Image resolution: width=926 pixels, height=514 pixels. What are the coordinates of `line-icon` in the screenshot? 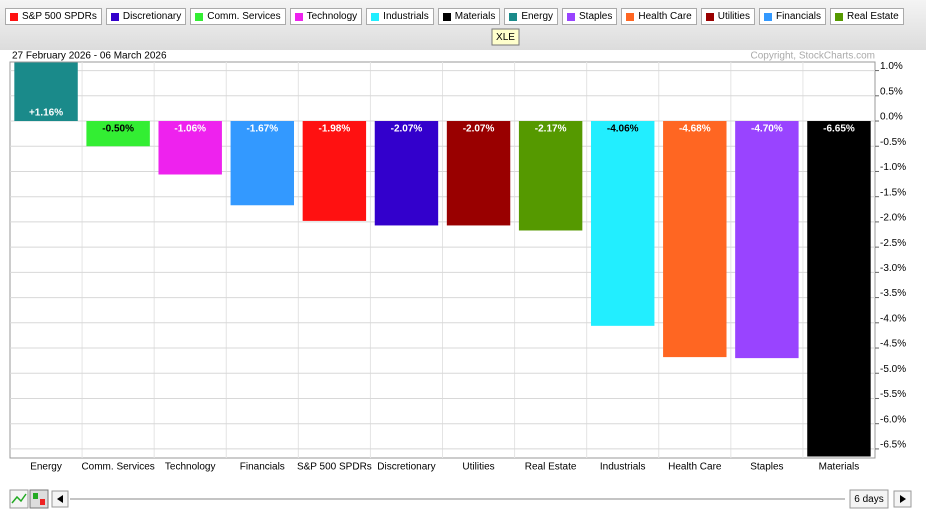 It's located at (19, 498).